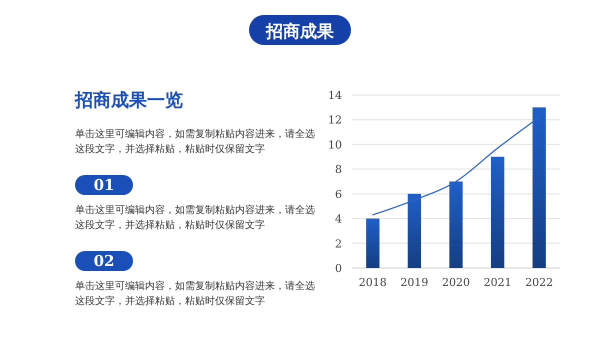 The width and height of the screenshot is (600, 338). What do you see at coordinates (414, 282) in the screenshot?
I see `x-tick-label: 2019` at bounding box center [414, 282].